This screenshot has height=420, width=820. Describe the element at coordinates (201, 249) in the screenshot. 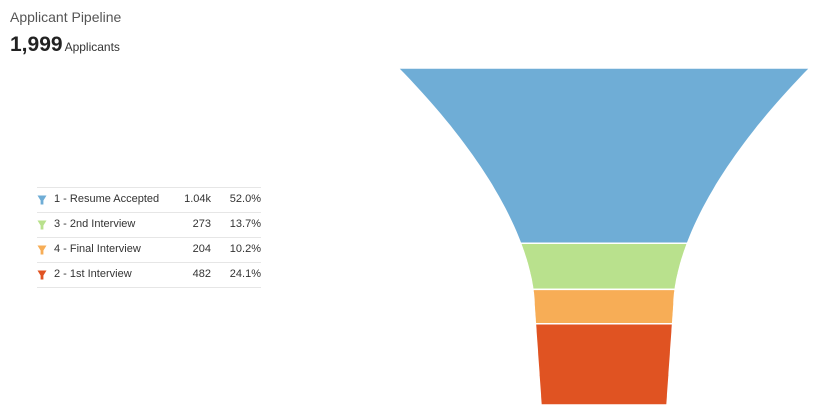

I see `legend-count: 204` at that location.